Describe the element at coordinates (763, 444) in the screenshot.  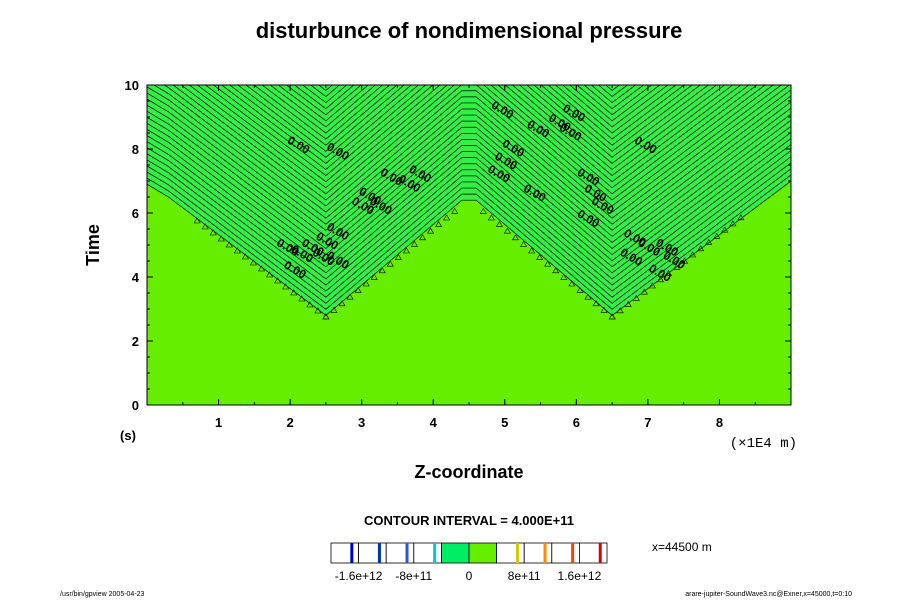
I see `x-unit-label: (×1E4 m)` at that location.